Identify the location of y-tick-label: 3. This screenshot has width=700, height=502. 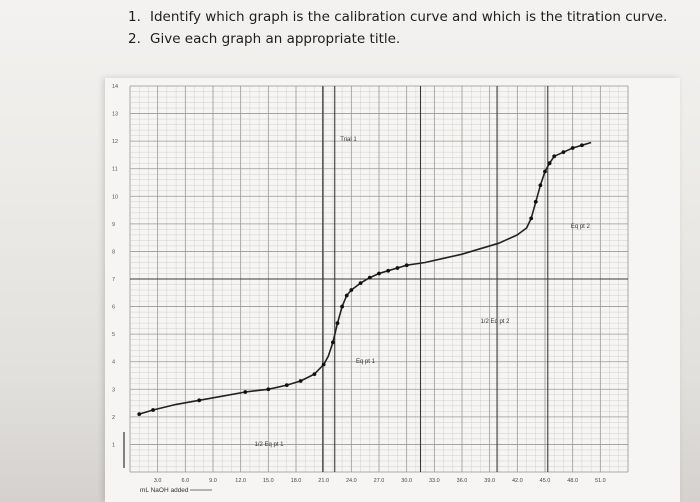
(113, 390).